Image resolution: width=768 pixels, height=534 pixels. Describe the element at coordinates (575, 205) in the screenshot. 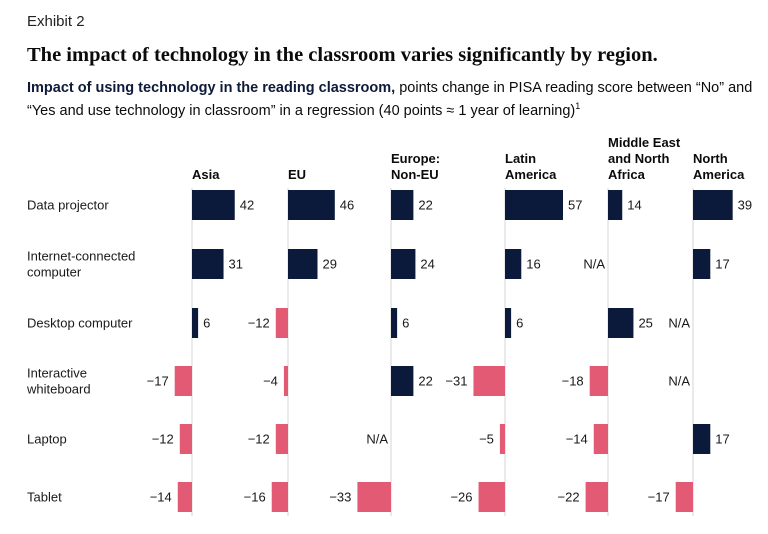

I see `data-label: 57` at that location.